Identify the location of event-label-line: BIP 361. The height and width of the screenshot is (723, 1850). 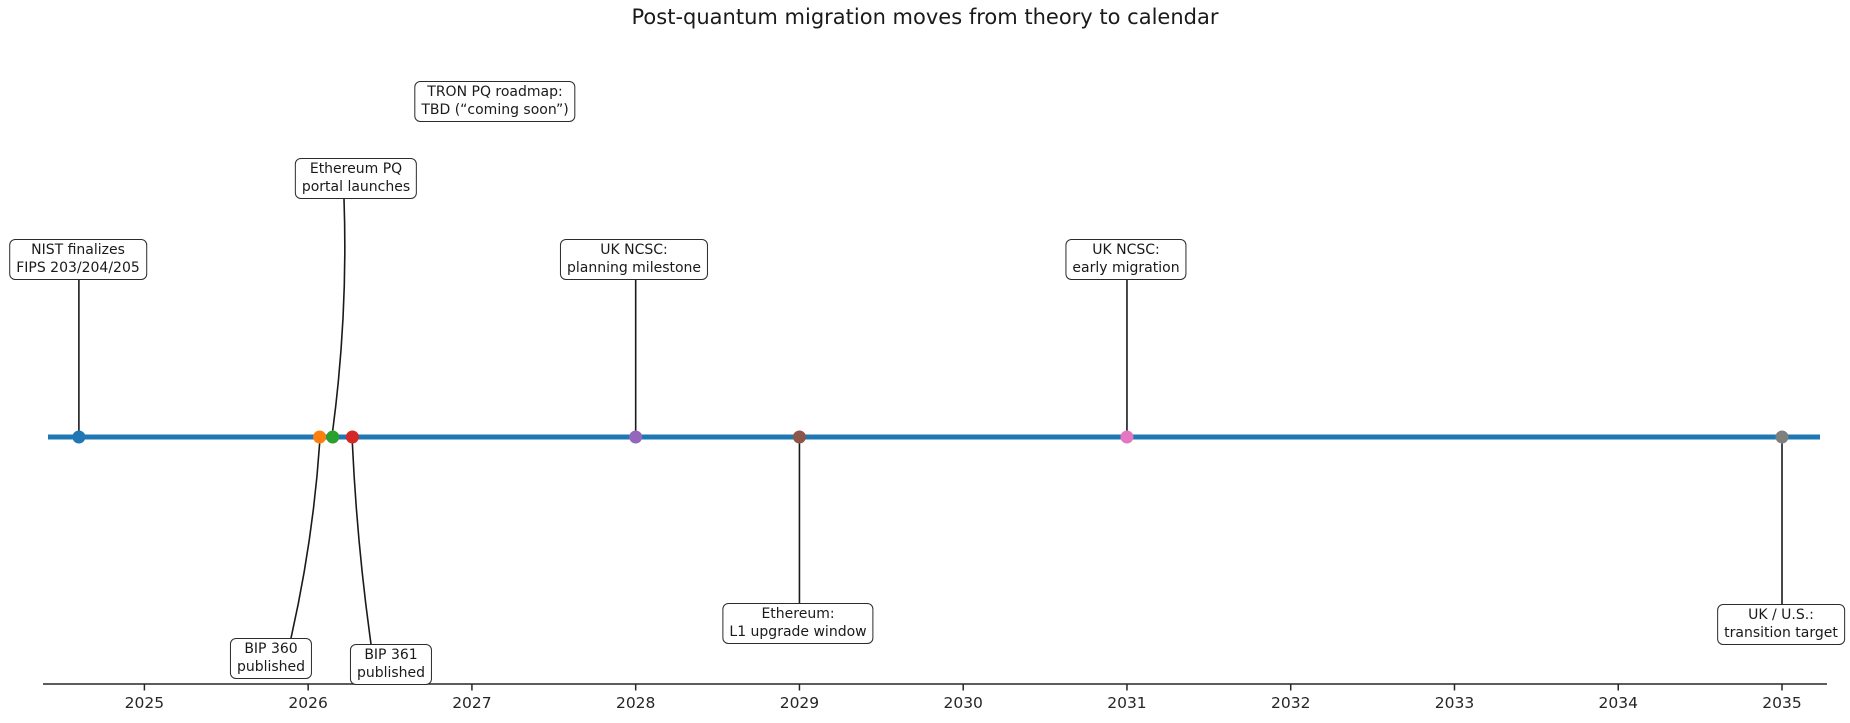
(391, 655).